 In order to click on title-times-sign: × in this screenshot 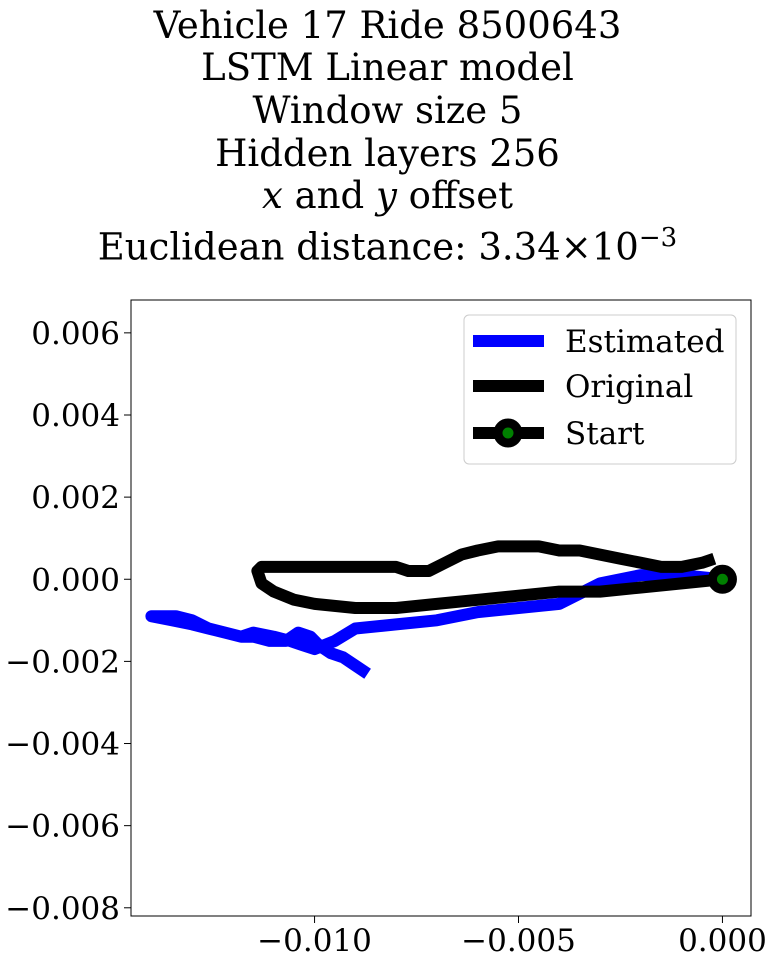, I will do `click(576, 247)`.